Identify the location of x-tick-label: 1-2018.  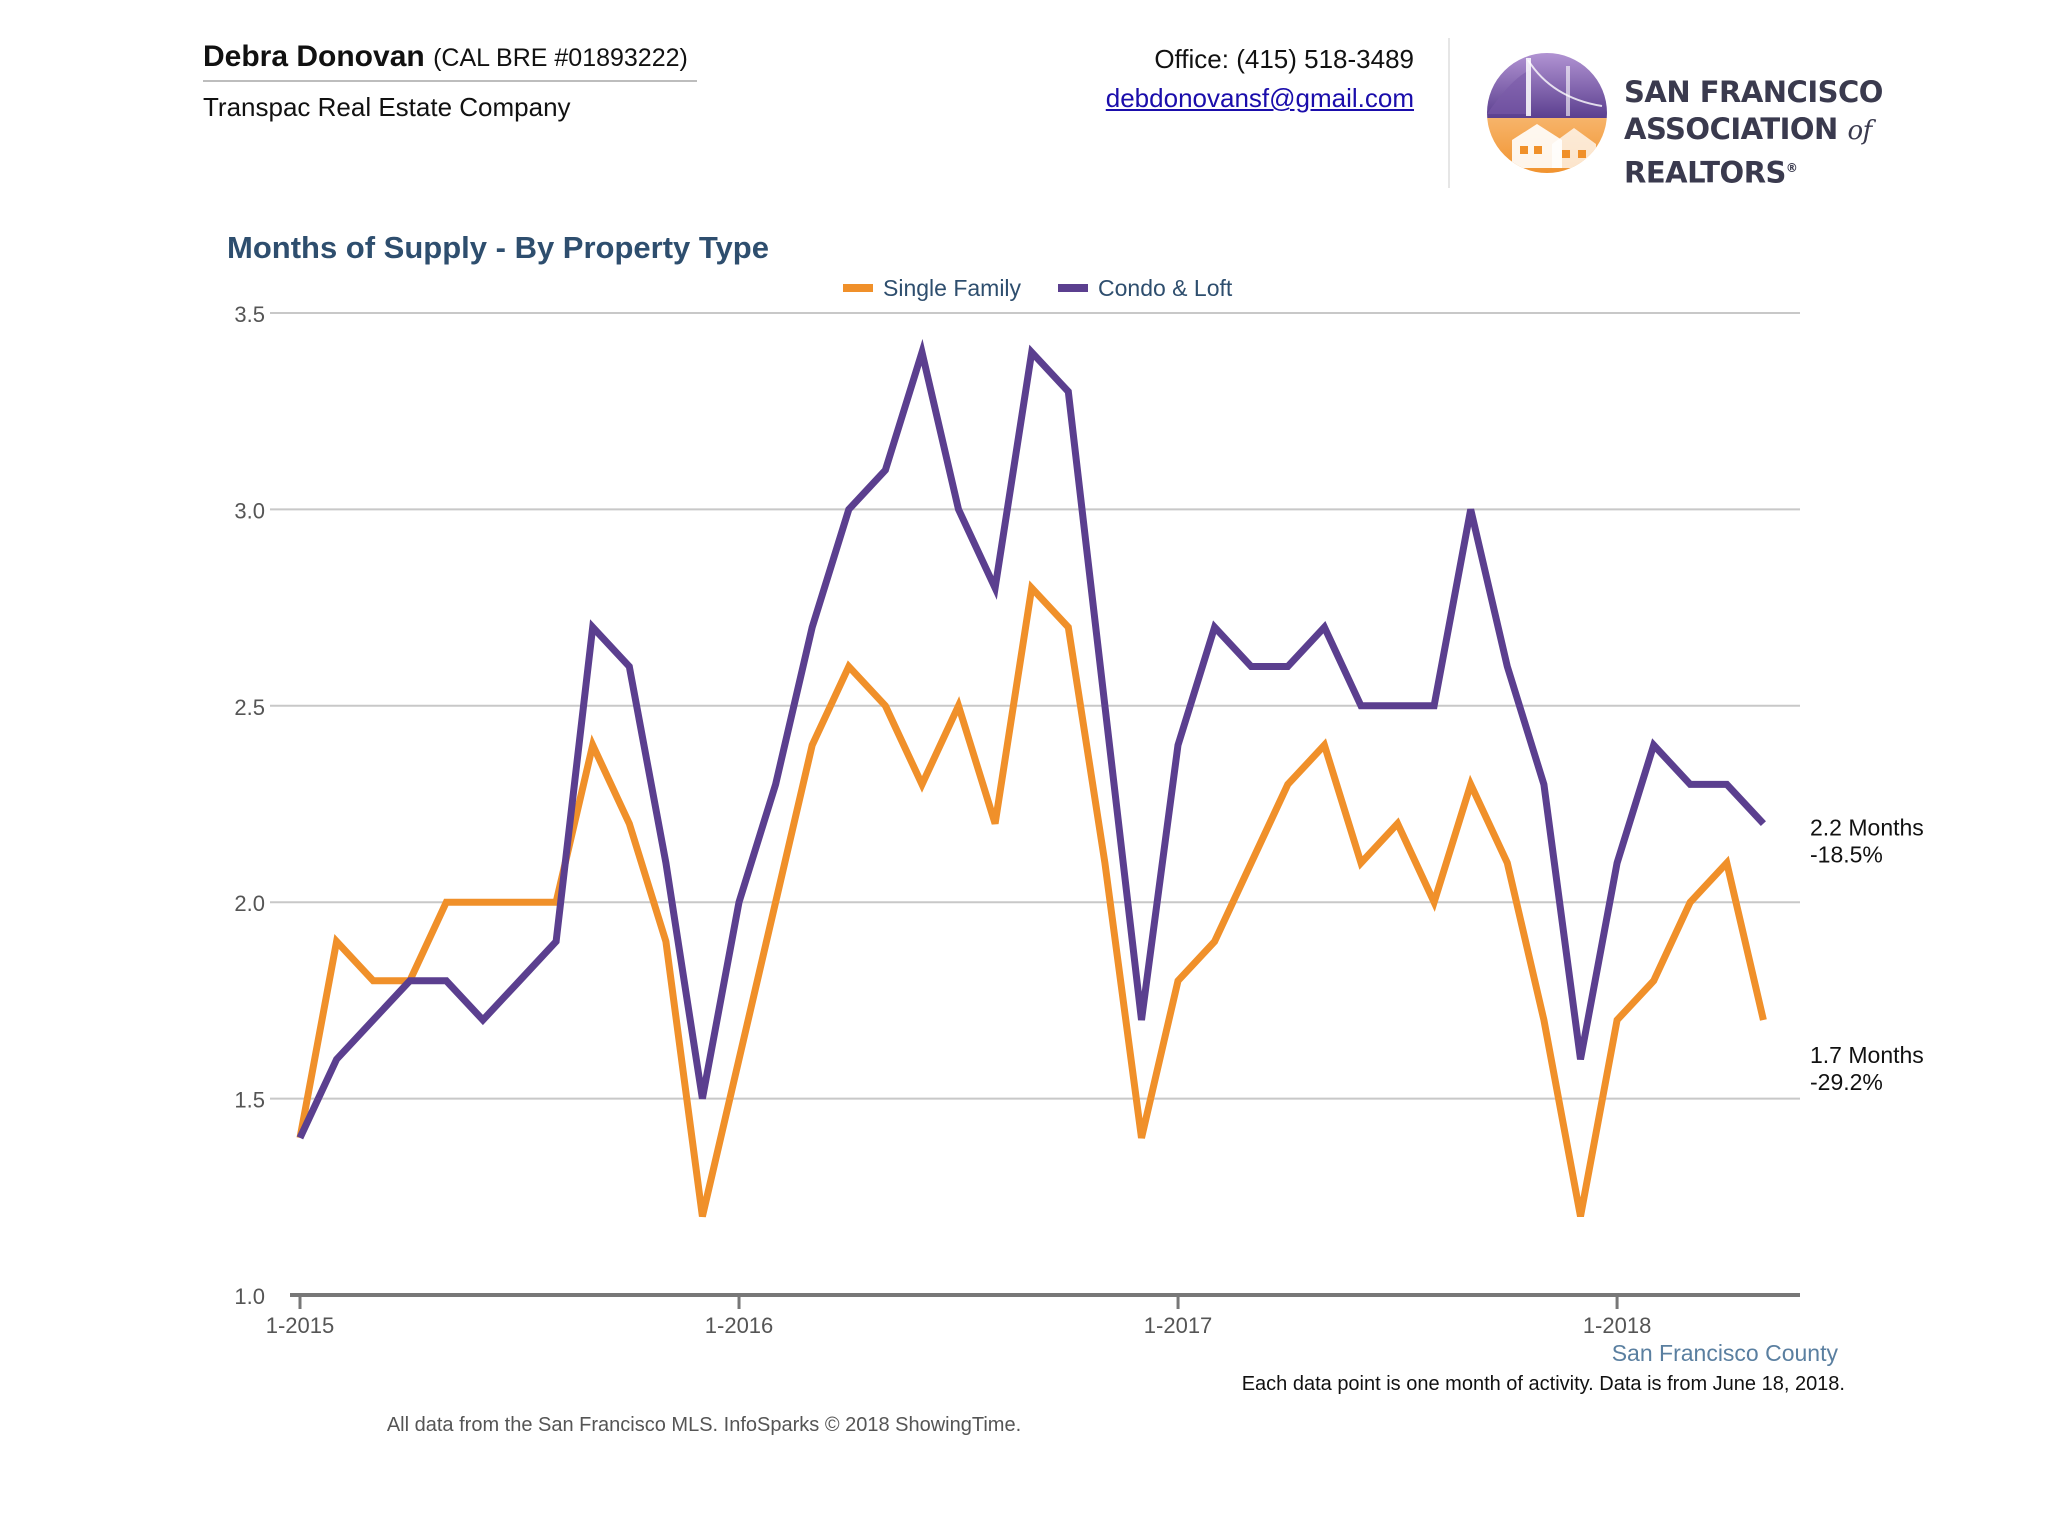
(1617, 1325).